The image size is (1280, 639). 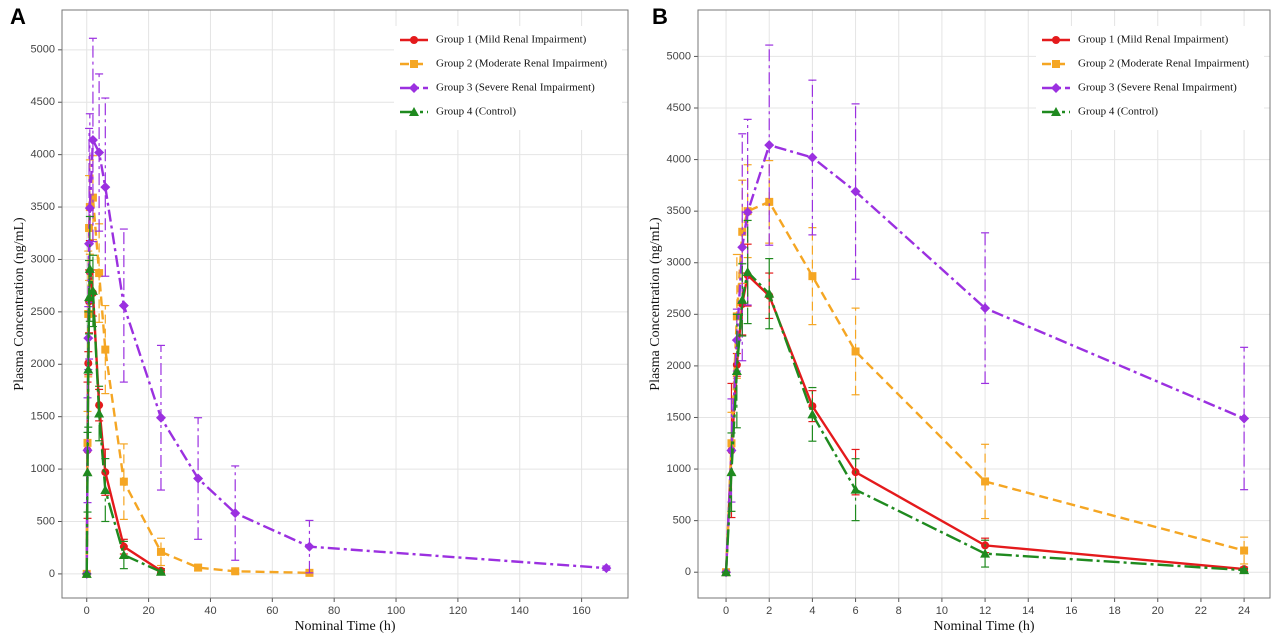 I want to click on x-tick-label: 8, so click(x=899, y=611).